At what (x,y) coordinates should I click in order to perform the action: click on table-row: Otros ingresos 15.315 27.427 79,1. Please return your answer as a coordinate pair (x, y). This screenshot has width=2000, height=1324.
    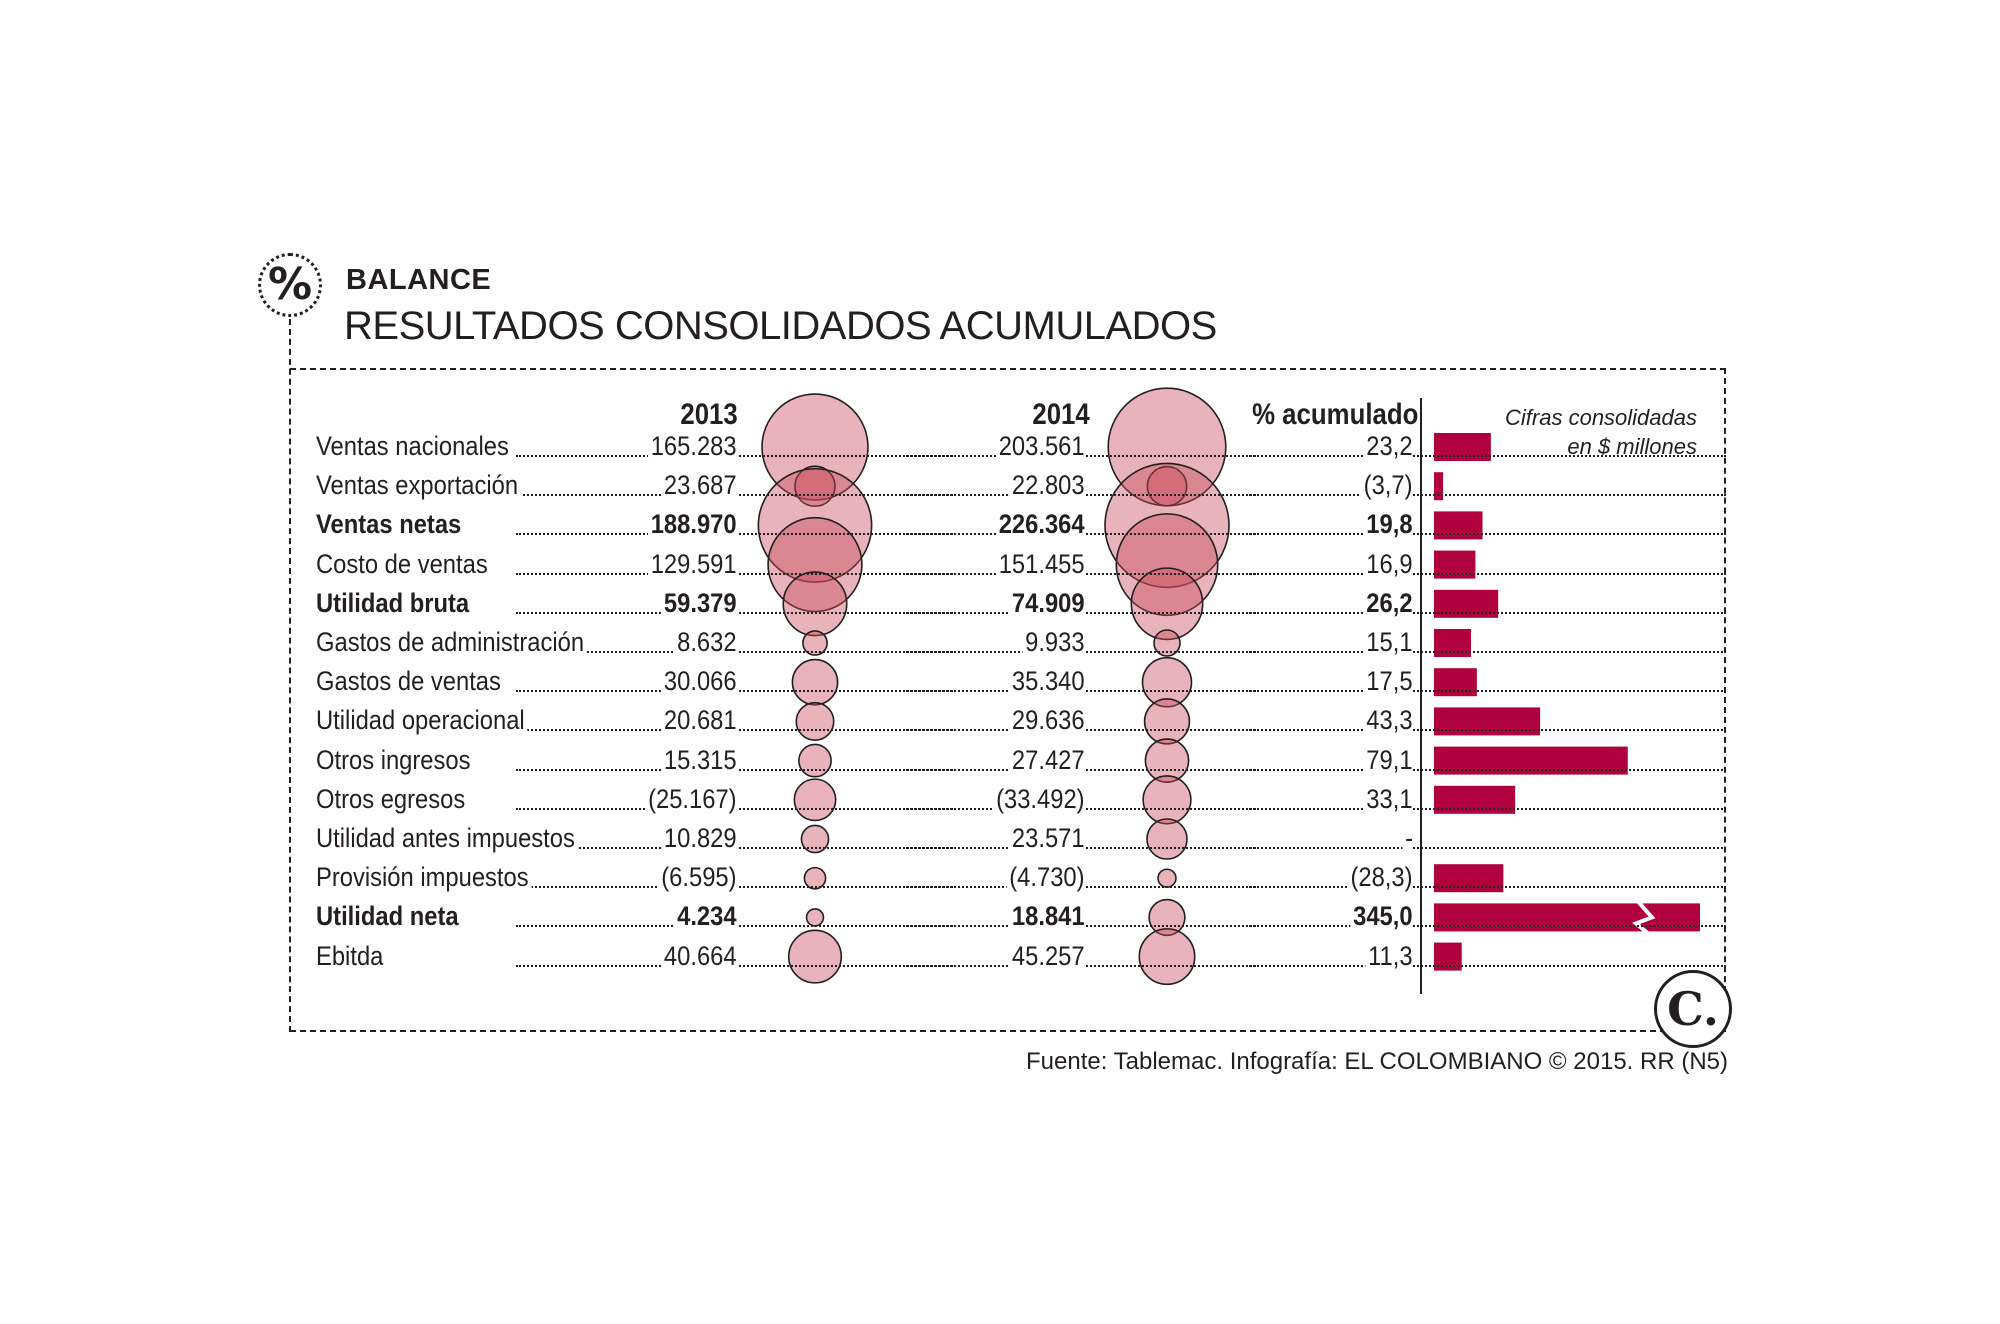
    Looking at the image, I should click on (1021, 762).